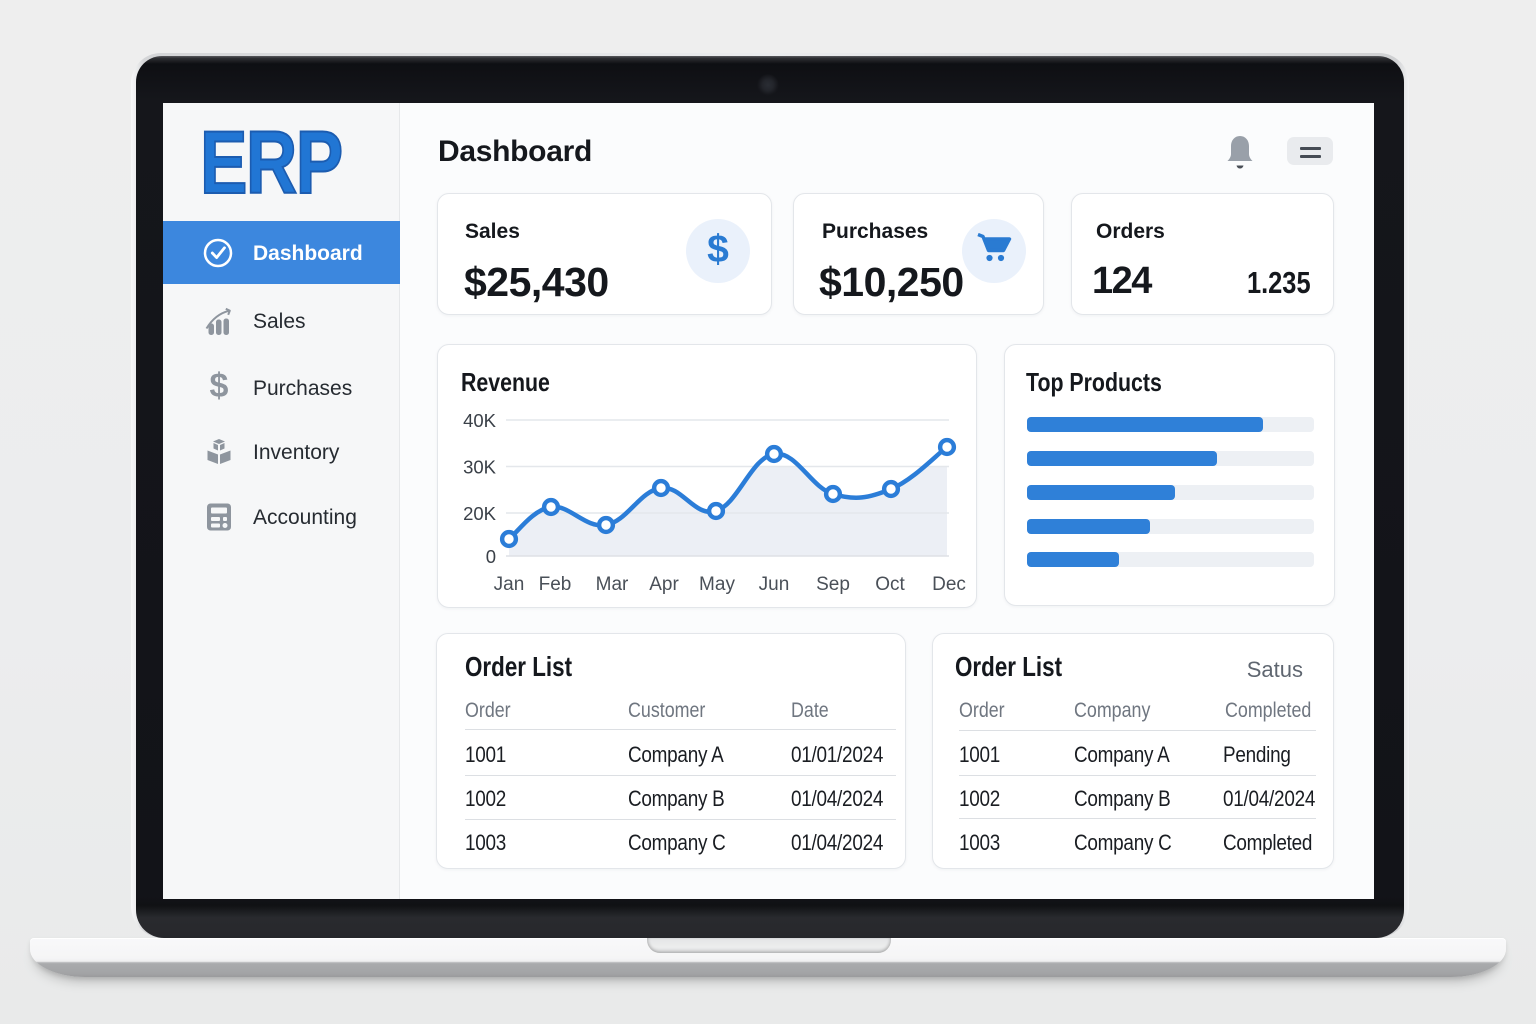  What do you see at coordinates (949, 584) in the screenshot?
I see `svg-text: Dec` at bounding box center [949, 584].